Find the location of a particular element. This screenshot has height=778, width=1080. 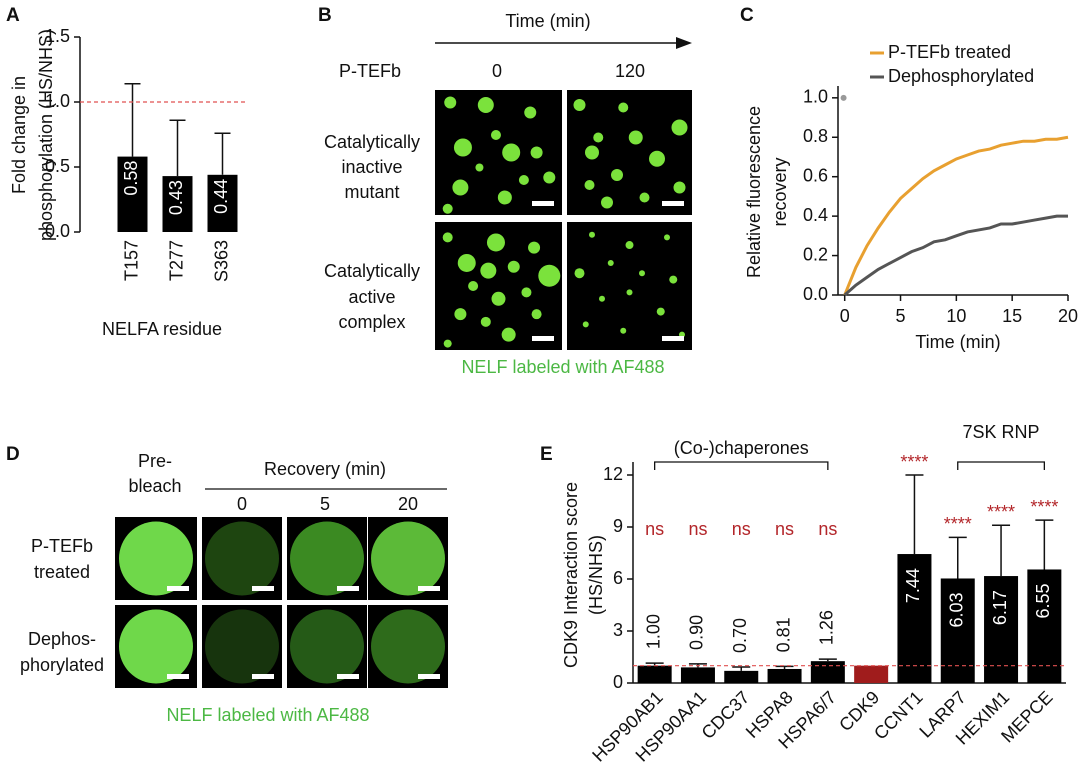

row-label: Dephos- is located at coordinates (62, 639).